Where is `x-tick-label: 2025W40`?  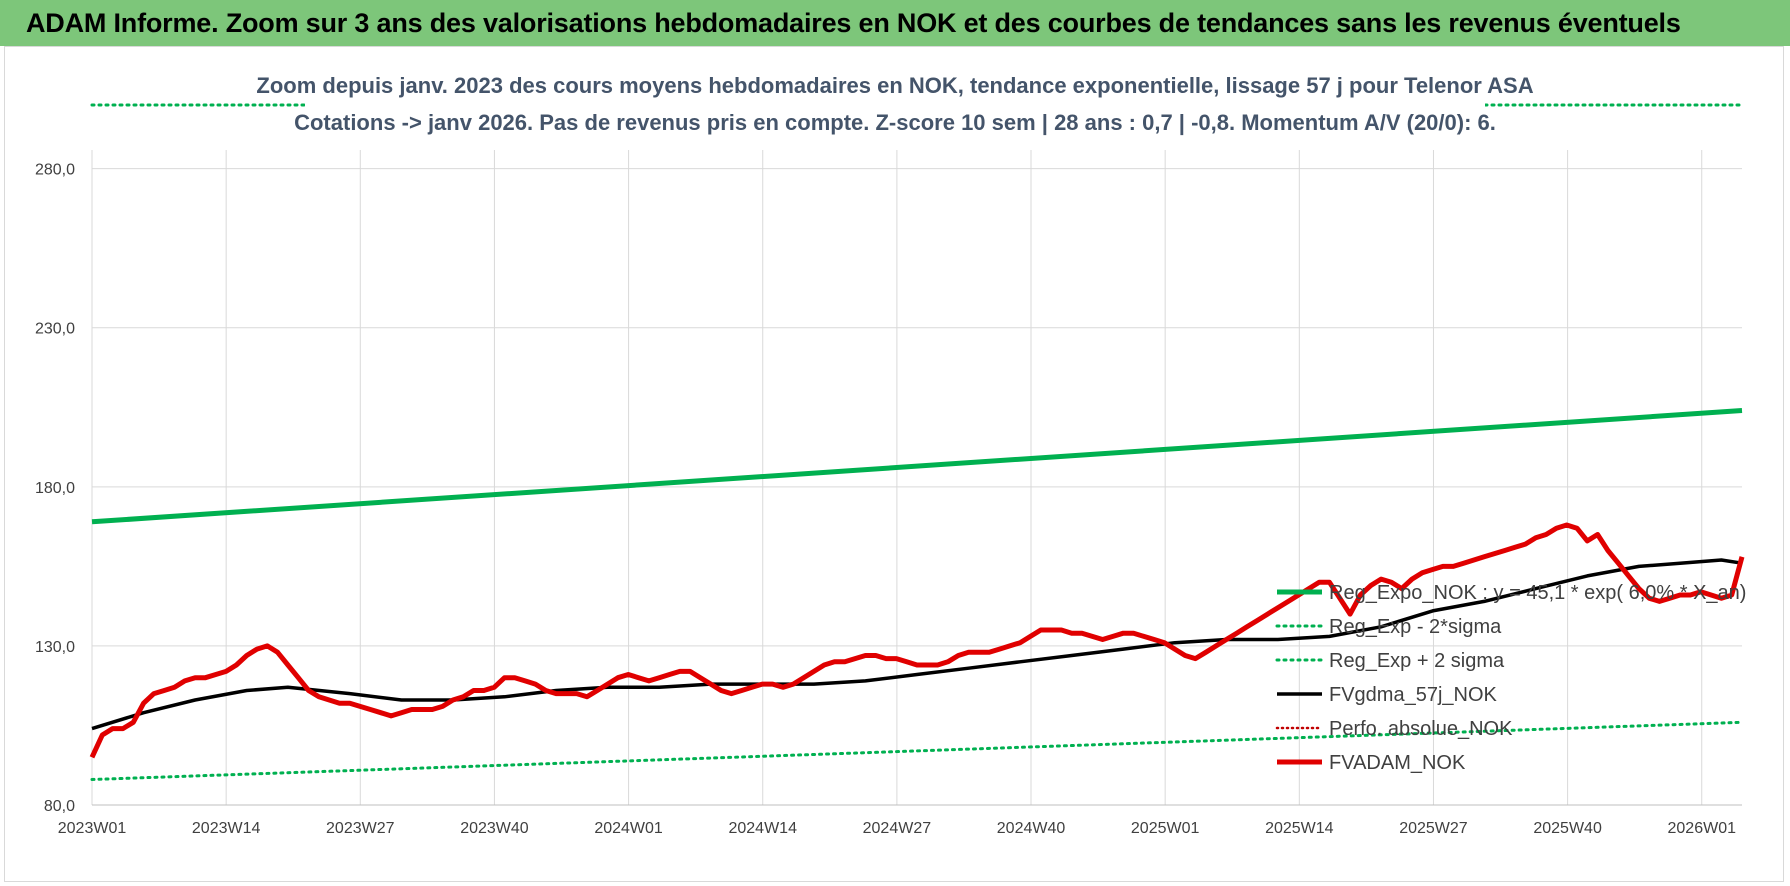
x-tick-label: 2025W40 is located at coordinates (1567, 828).